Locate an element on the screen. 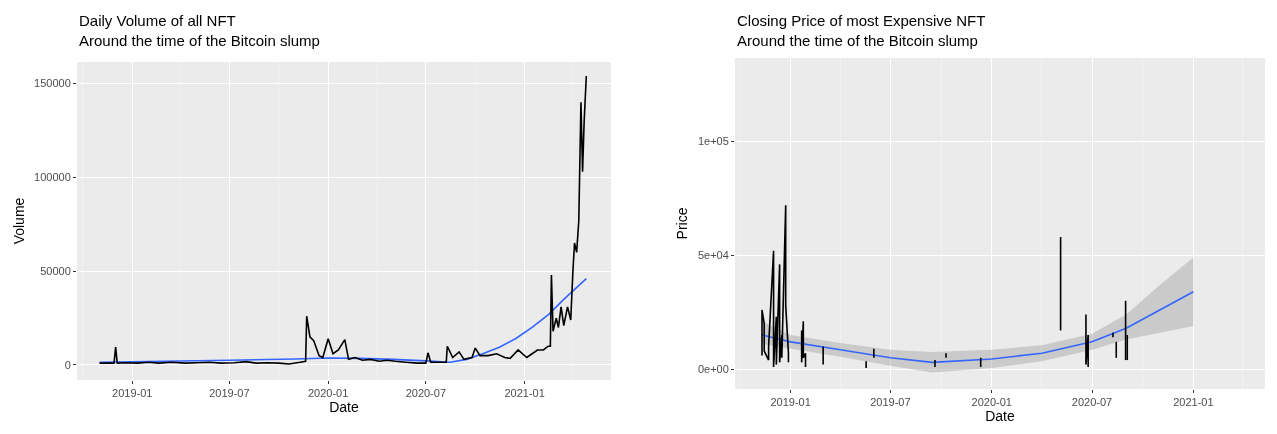 This screenshot has width=1277, height=434. y-tick-label: 50000 is located at coordinates (55, 271).